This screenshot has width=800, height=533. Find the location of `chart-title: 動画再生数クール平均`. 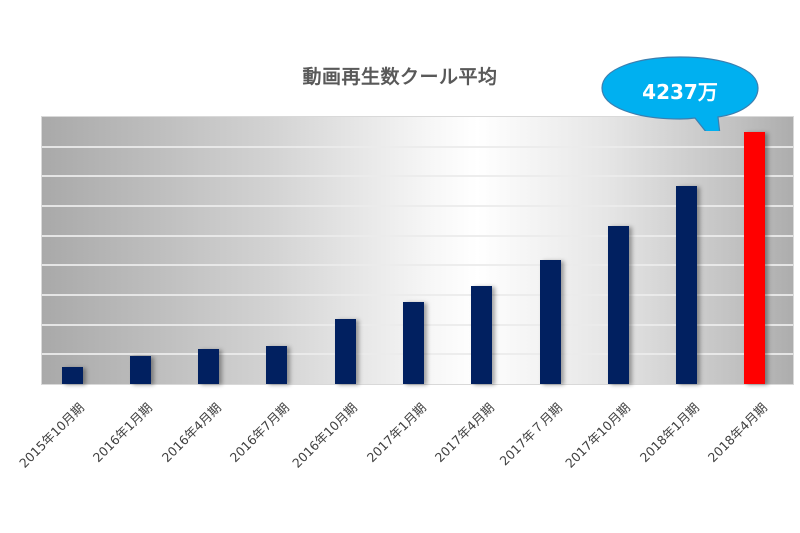

chart-title: 動画再生数クール平均 is located at coordinates (400, 77).